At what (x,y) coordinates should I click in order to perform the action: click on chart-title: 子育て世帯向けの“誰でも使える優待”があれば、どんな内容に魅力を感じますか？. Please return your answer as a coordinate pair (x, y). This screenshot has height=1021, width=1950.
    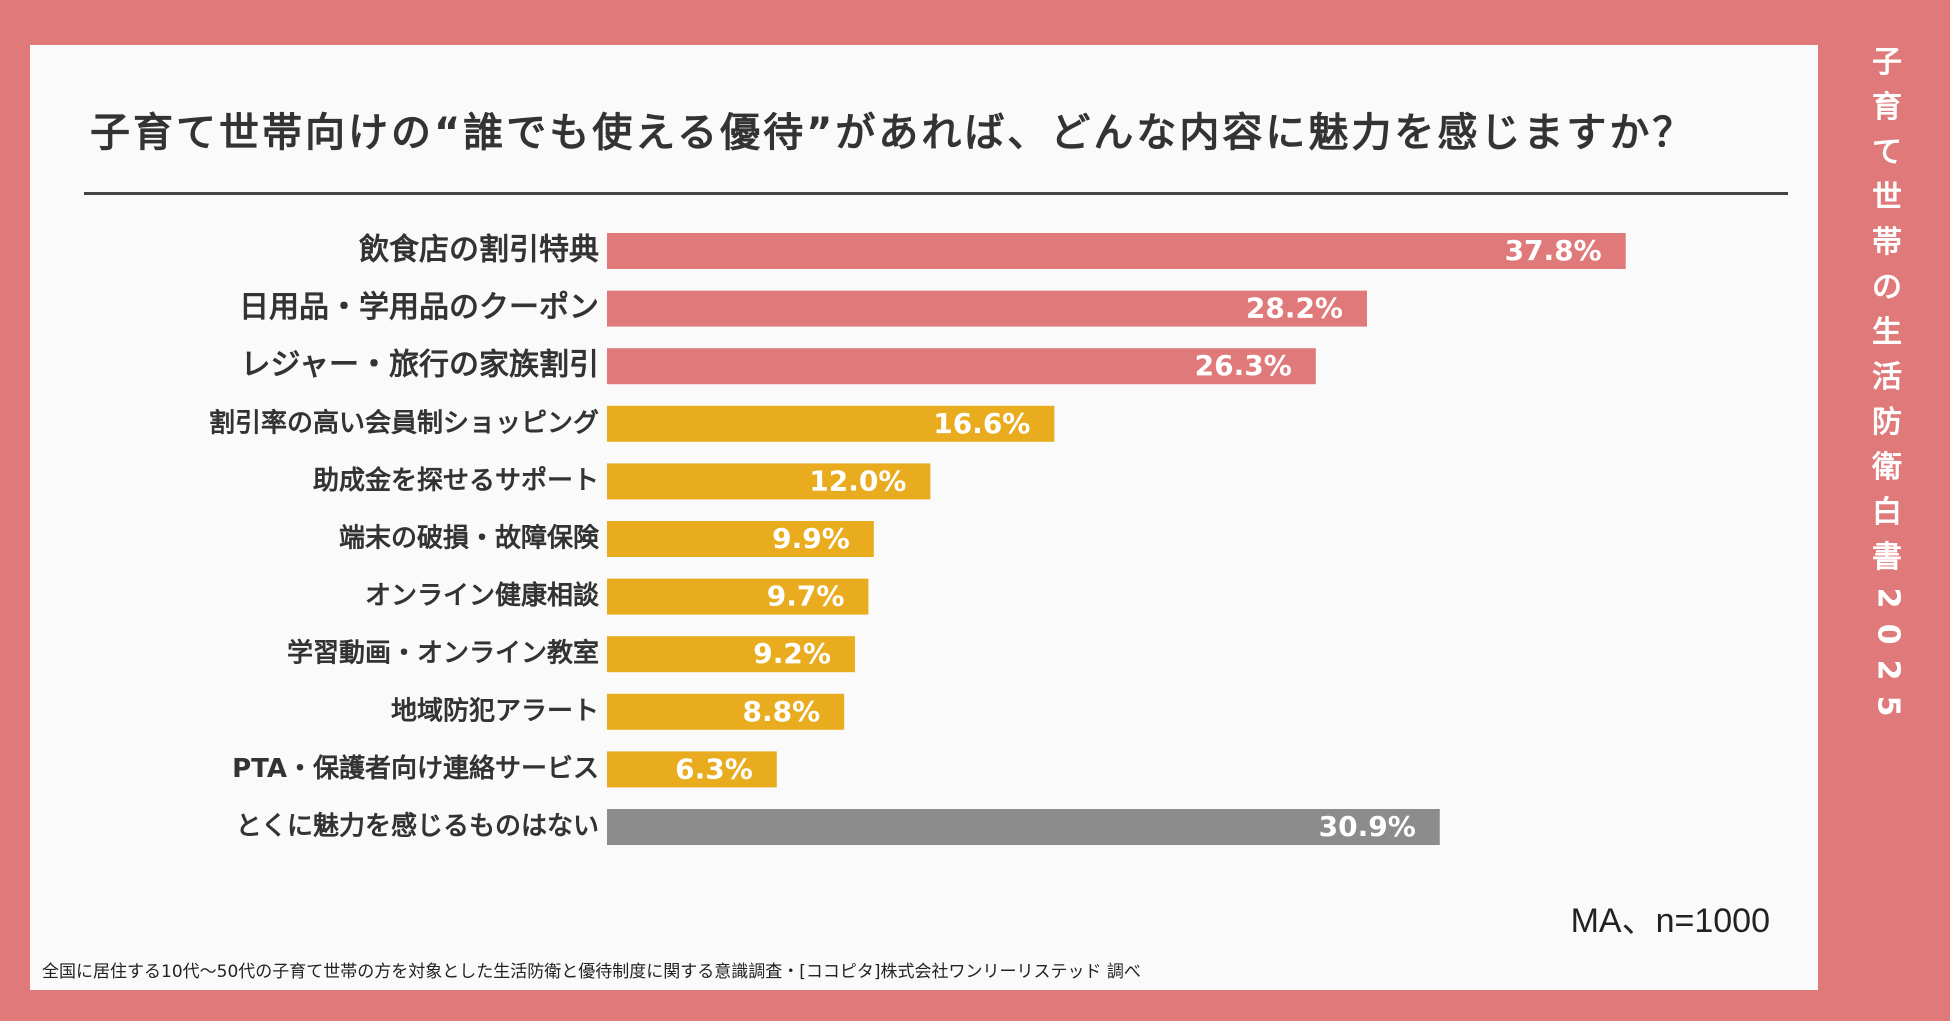
    Looking at the image, I should click on (893, 133).